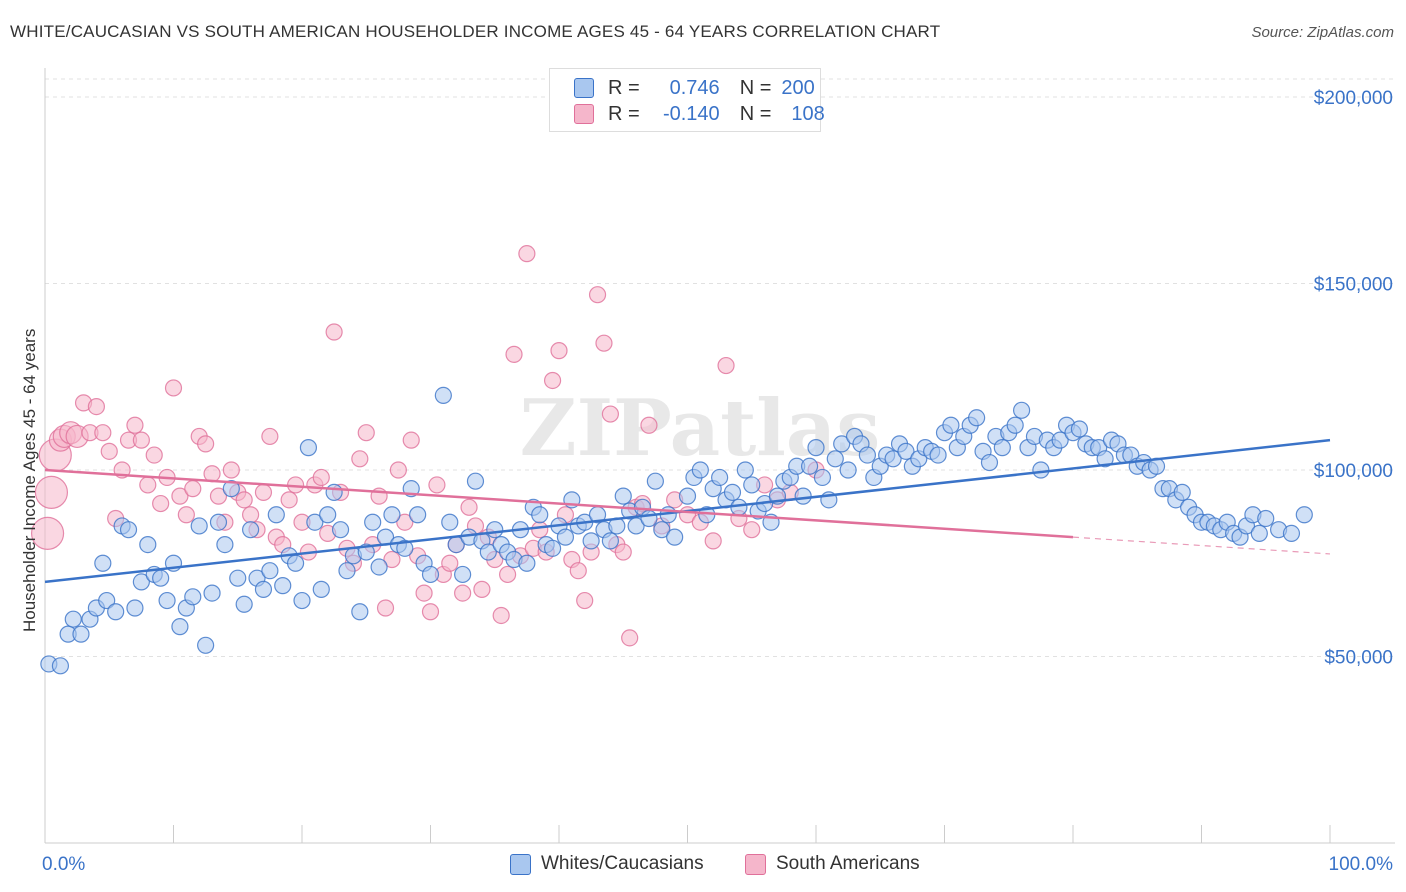 The width and height of the screenshot is (1406, 892). Describe the element at coordinates (687, 100) in the screenshot. I see `correlation-legend: R = 0.746 N = 200 R = -0.140 N = 108` at that location.